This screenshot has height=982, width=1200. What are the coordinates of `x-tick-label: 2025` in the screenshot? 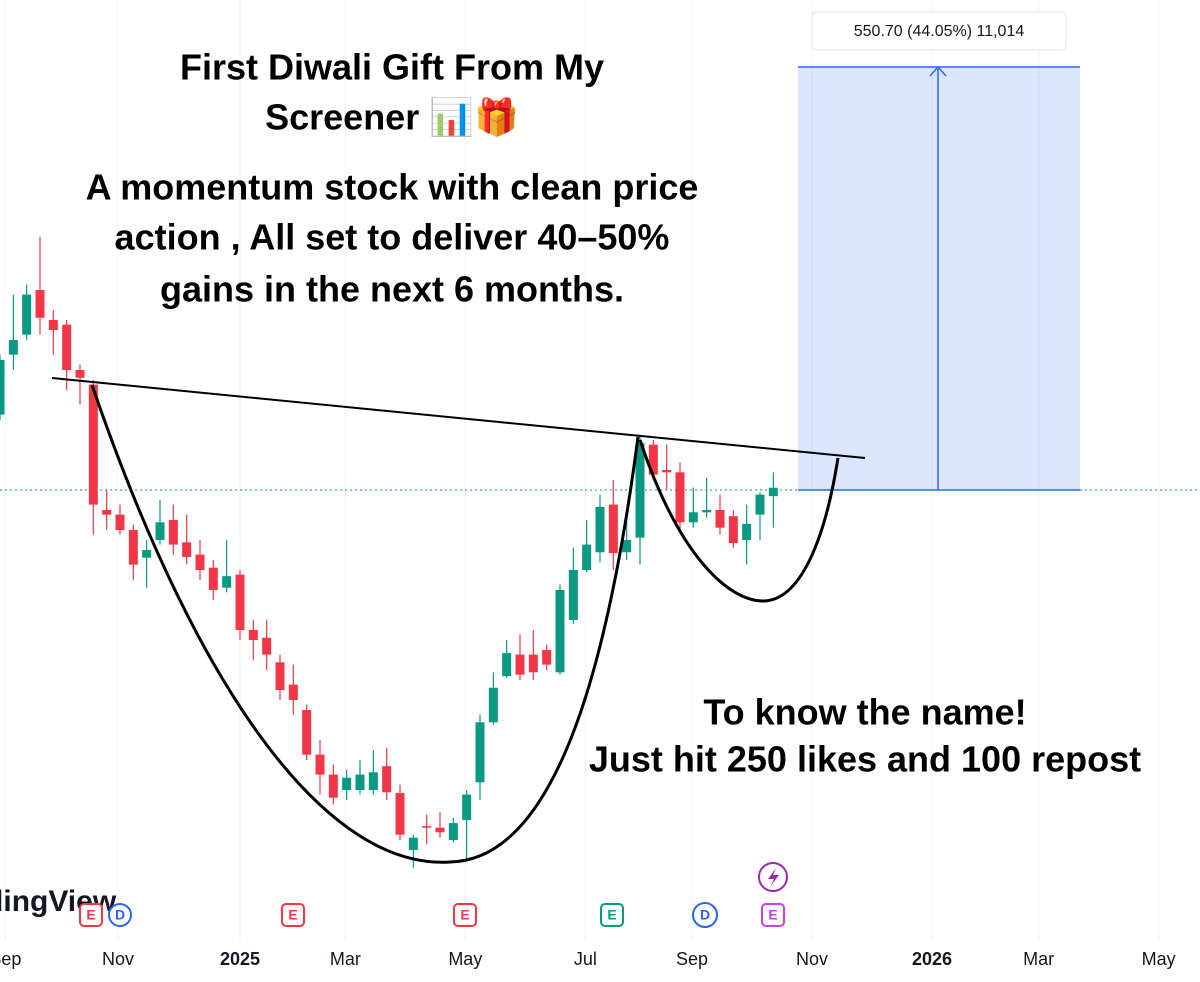 It's located at (240, 959).